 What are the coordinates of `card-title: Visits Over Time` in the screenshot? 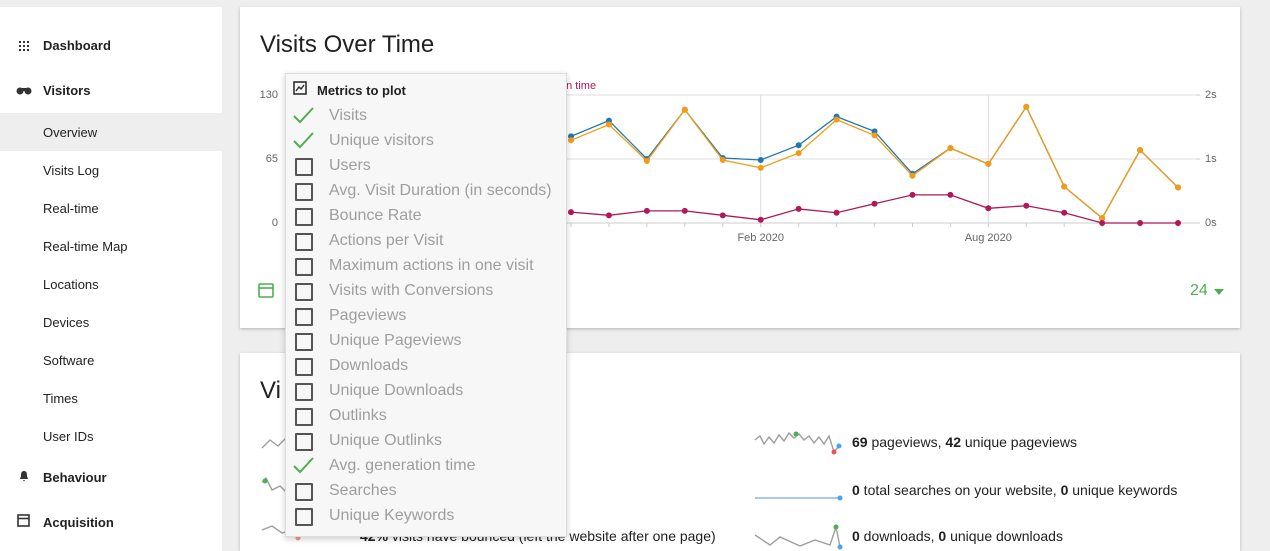 It's located at (347, 44).